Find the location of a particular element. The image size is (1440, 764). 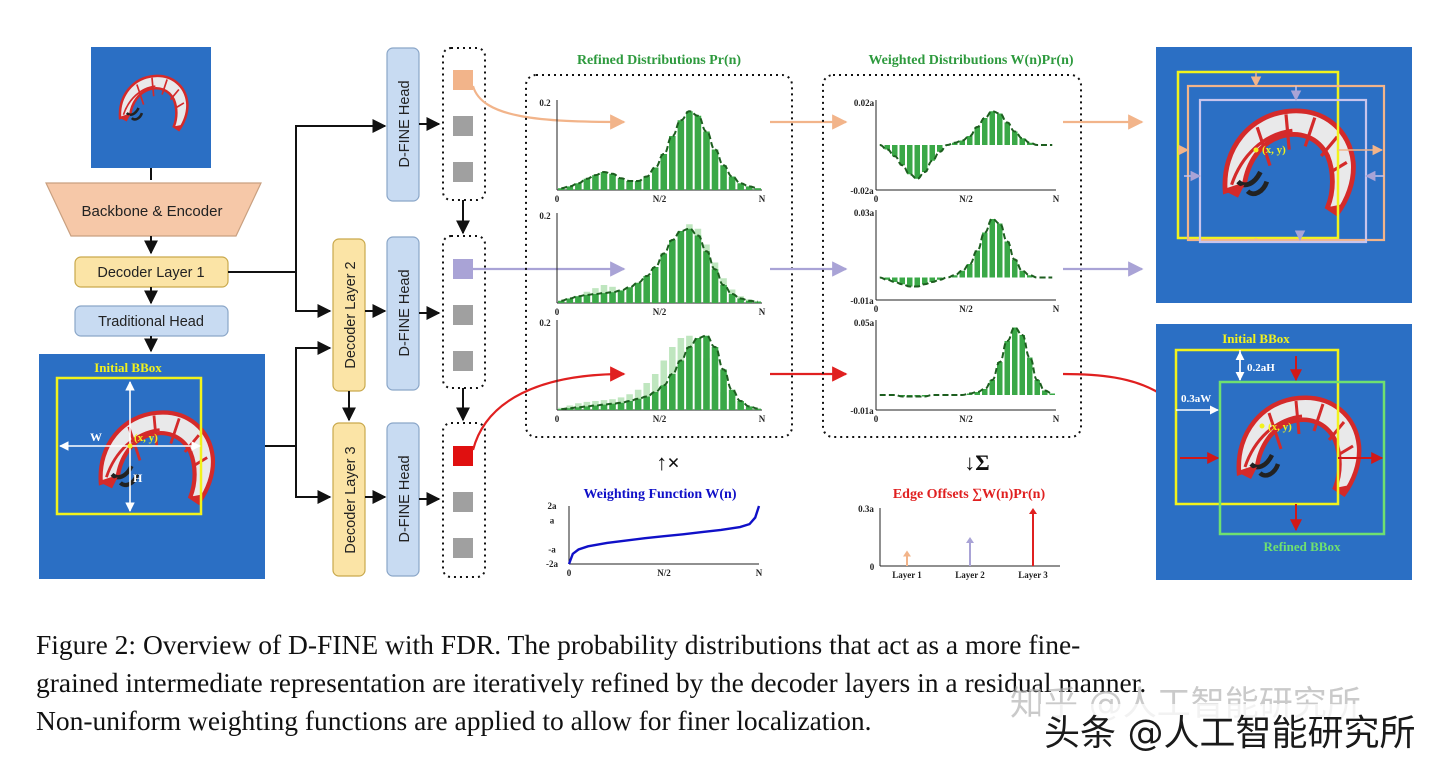

sum-operator: ↓Σ is located at coordinates (976, 462).